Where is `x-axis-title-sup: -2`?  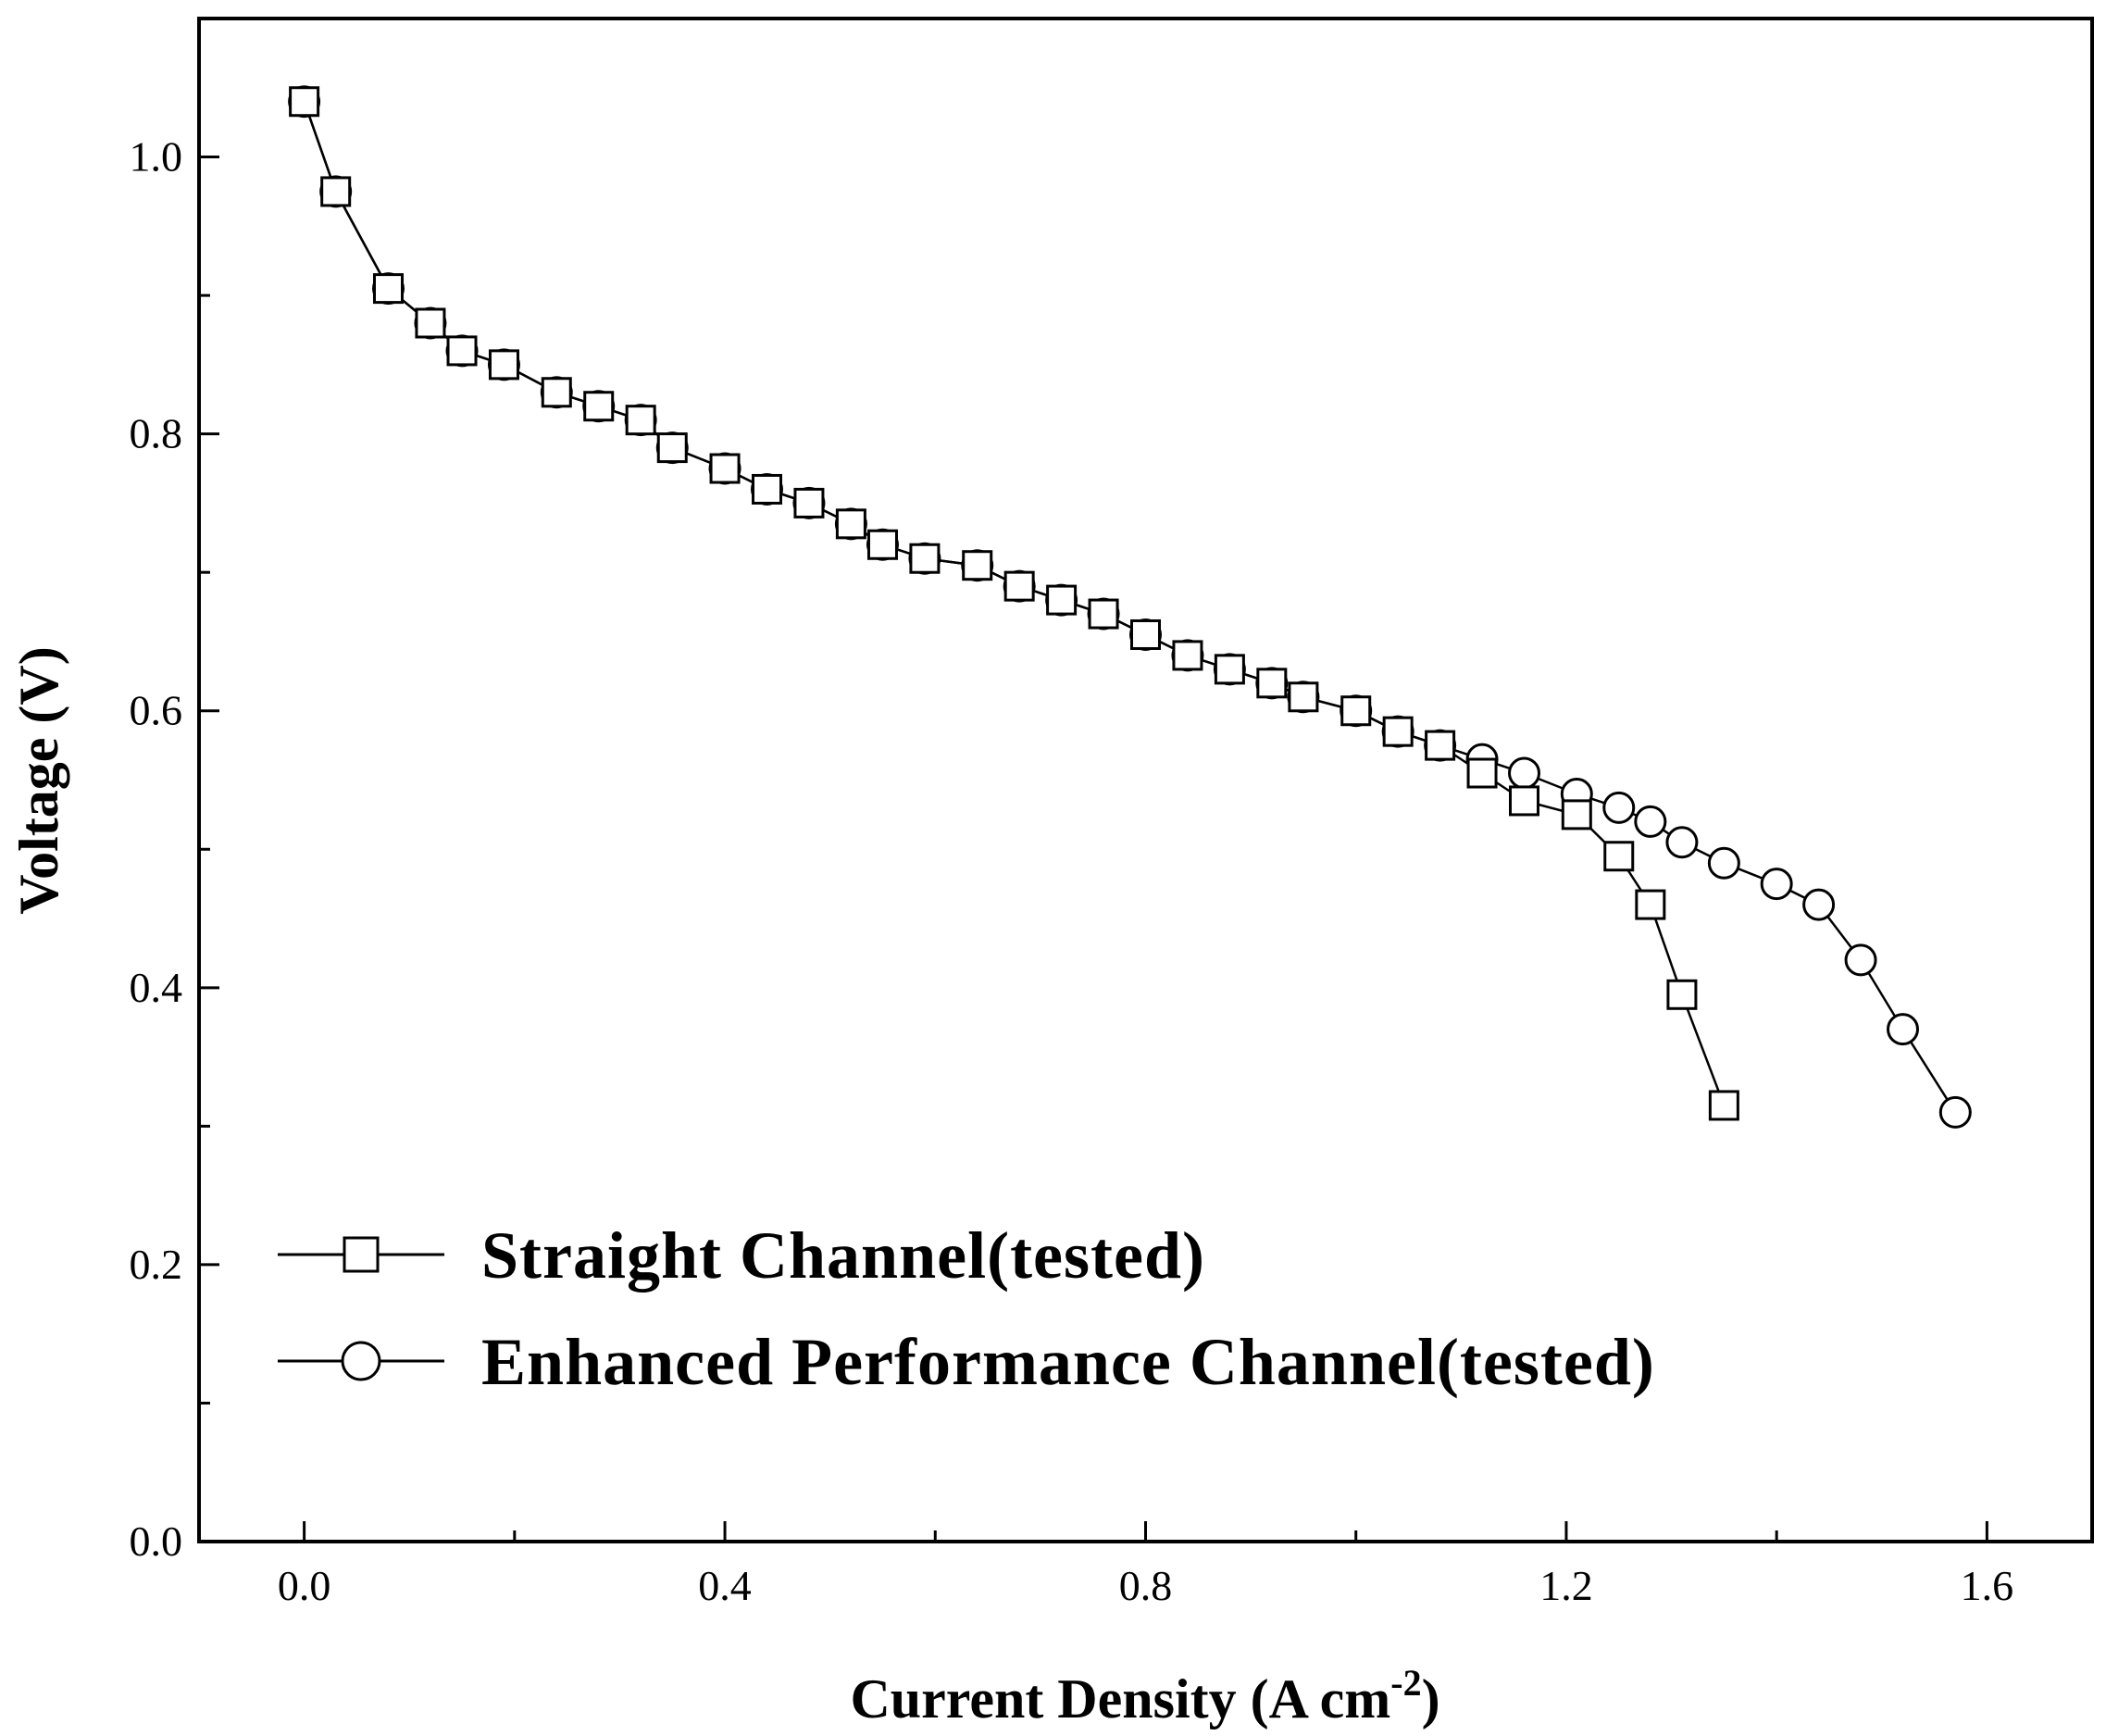 x-axis-title-sup: -2 is located at coordinates (1405, 1683).